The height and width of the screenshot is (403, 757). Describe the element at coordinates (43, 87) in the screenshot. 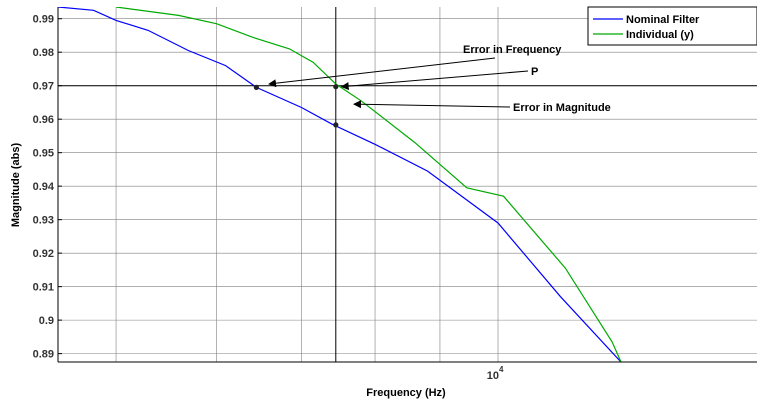

I see `y-tick-label-8: 0.97` at that location.